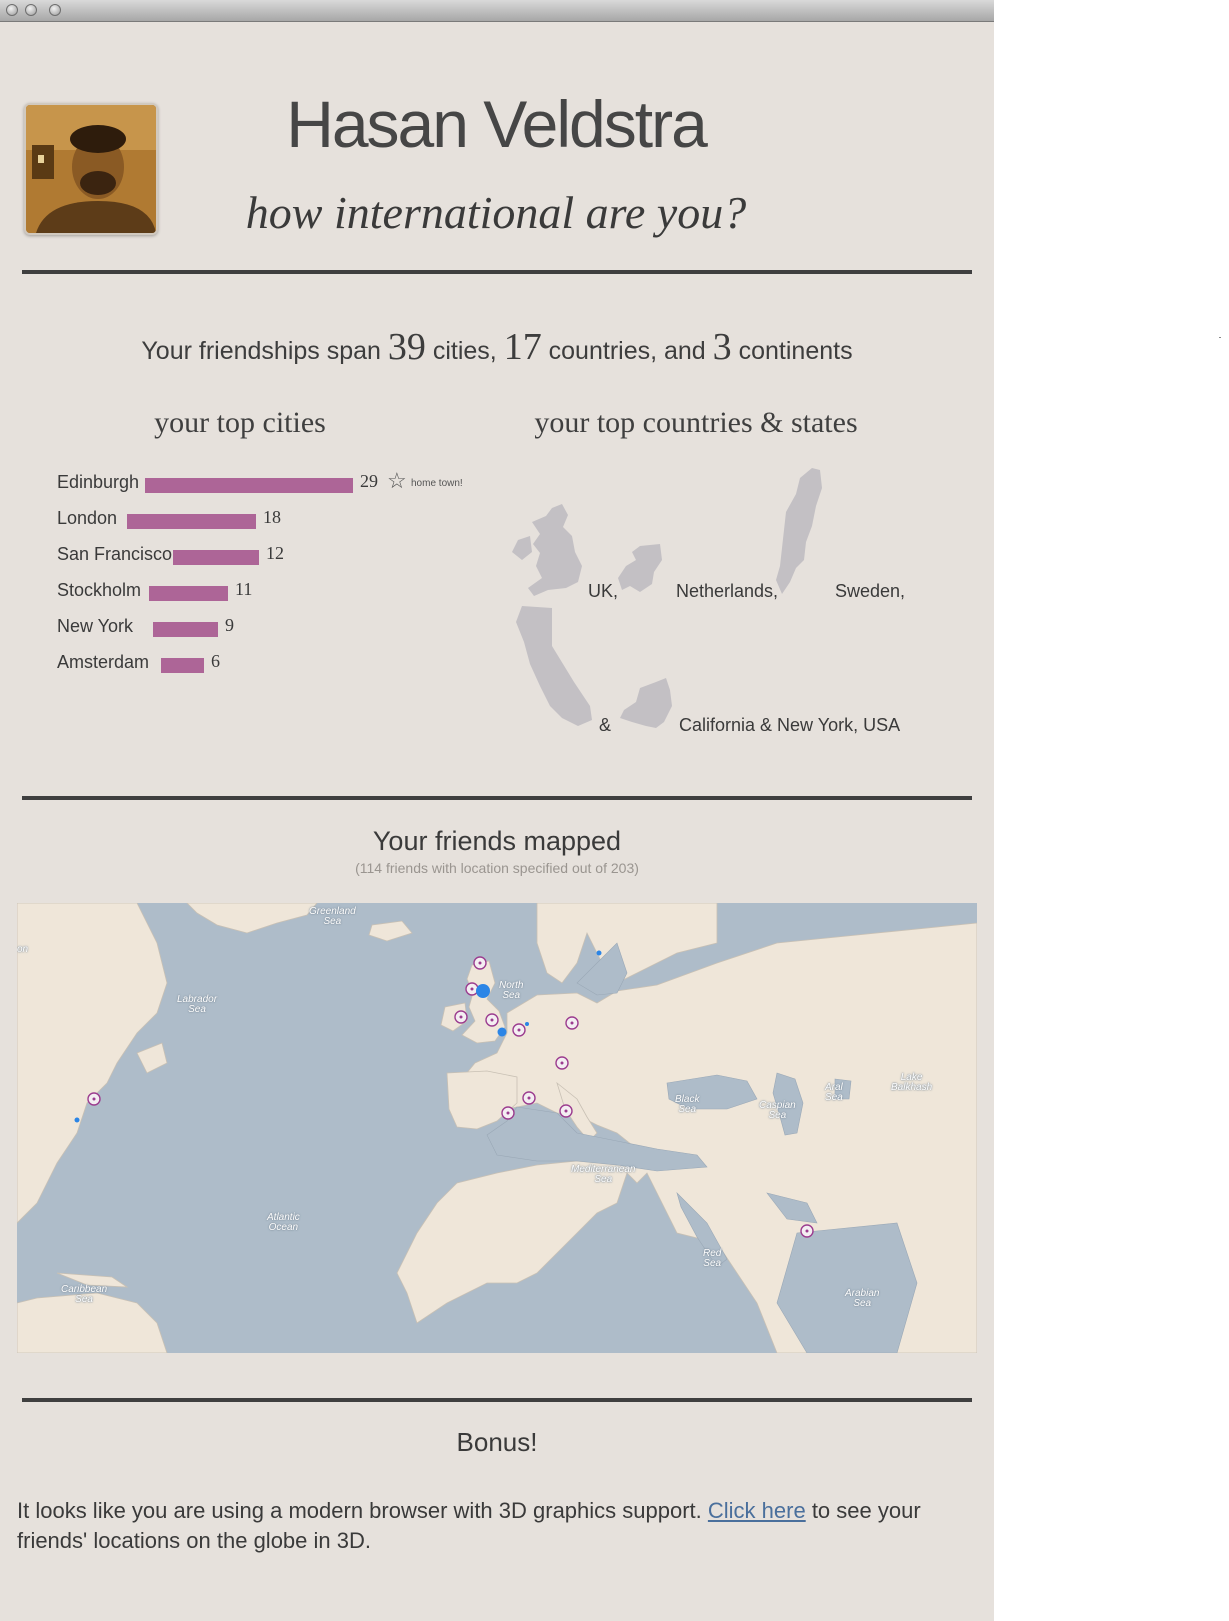 Image resolution: width=1229 pixels, height=1621 pixels. Describe the element at coordinates (603, 591) in the screenshot. I see `country-label: UK,` at that location.